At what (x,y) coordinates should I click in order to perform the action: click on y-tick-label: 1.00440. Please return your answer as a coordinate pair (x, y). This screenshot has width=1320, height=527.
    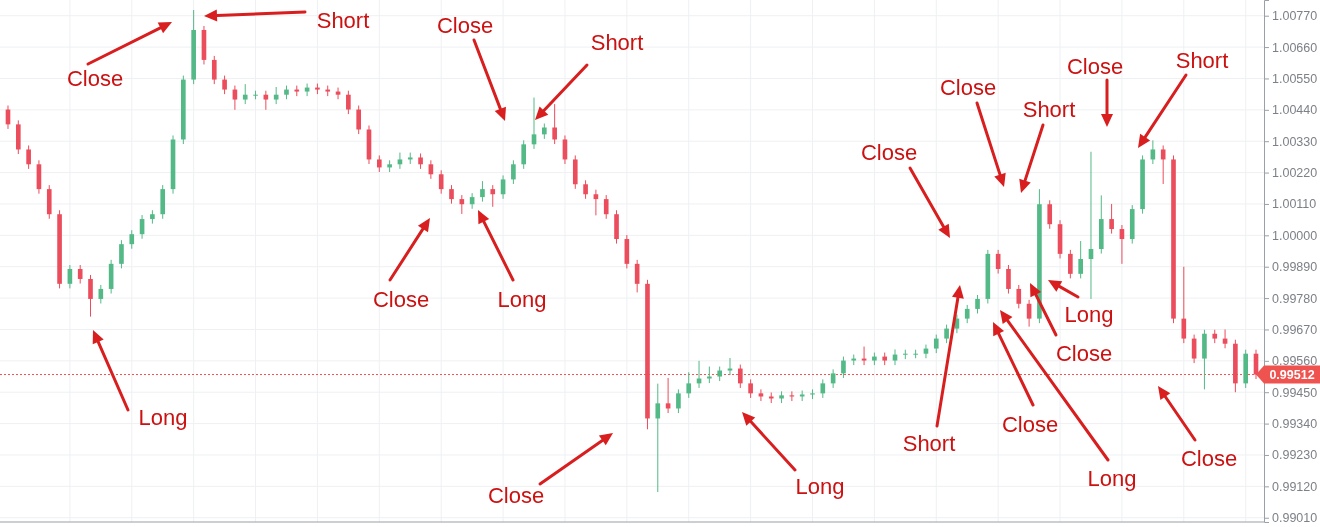
    Looking at the image, I should click on (1295, 110).